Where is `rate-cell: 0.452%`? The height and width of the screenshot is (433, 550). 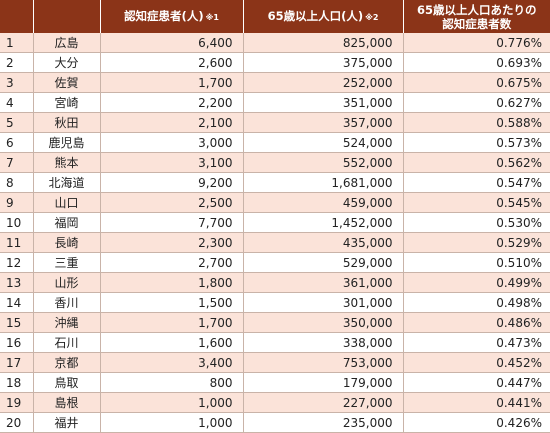 rate-cell: 0.452% is located at coordinates (476, 362).